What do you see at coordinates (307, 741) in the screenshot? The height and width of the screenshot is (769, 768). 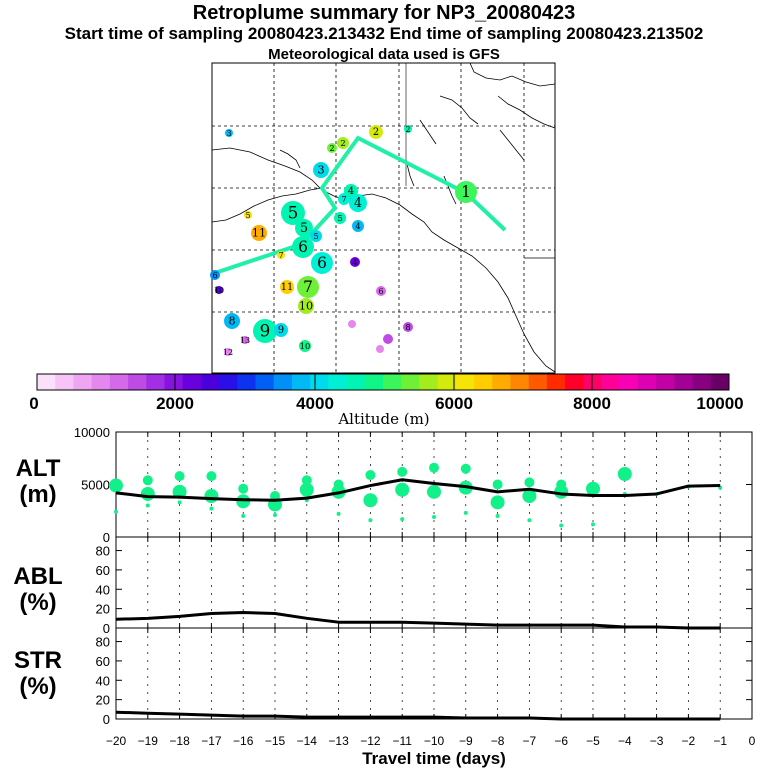 I see `x-tick-label: −14` at bounding box center [307, 741].